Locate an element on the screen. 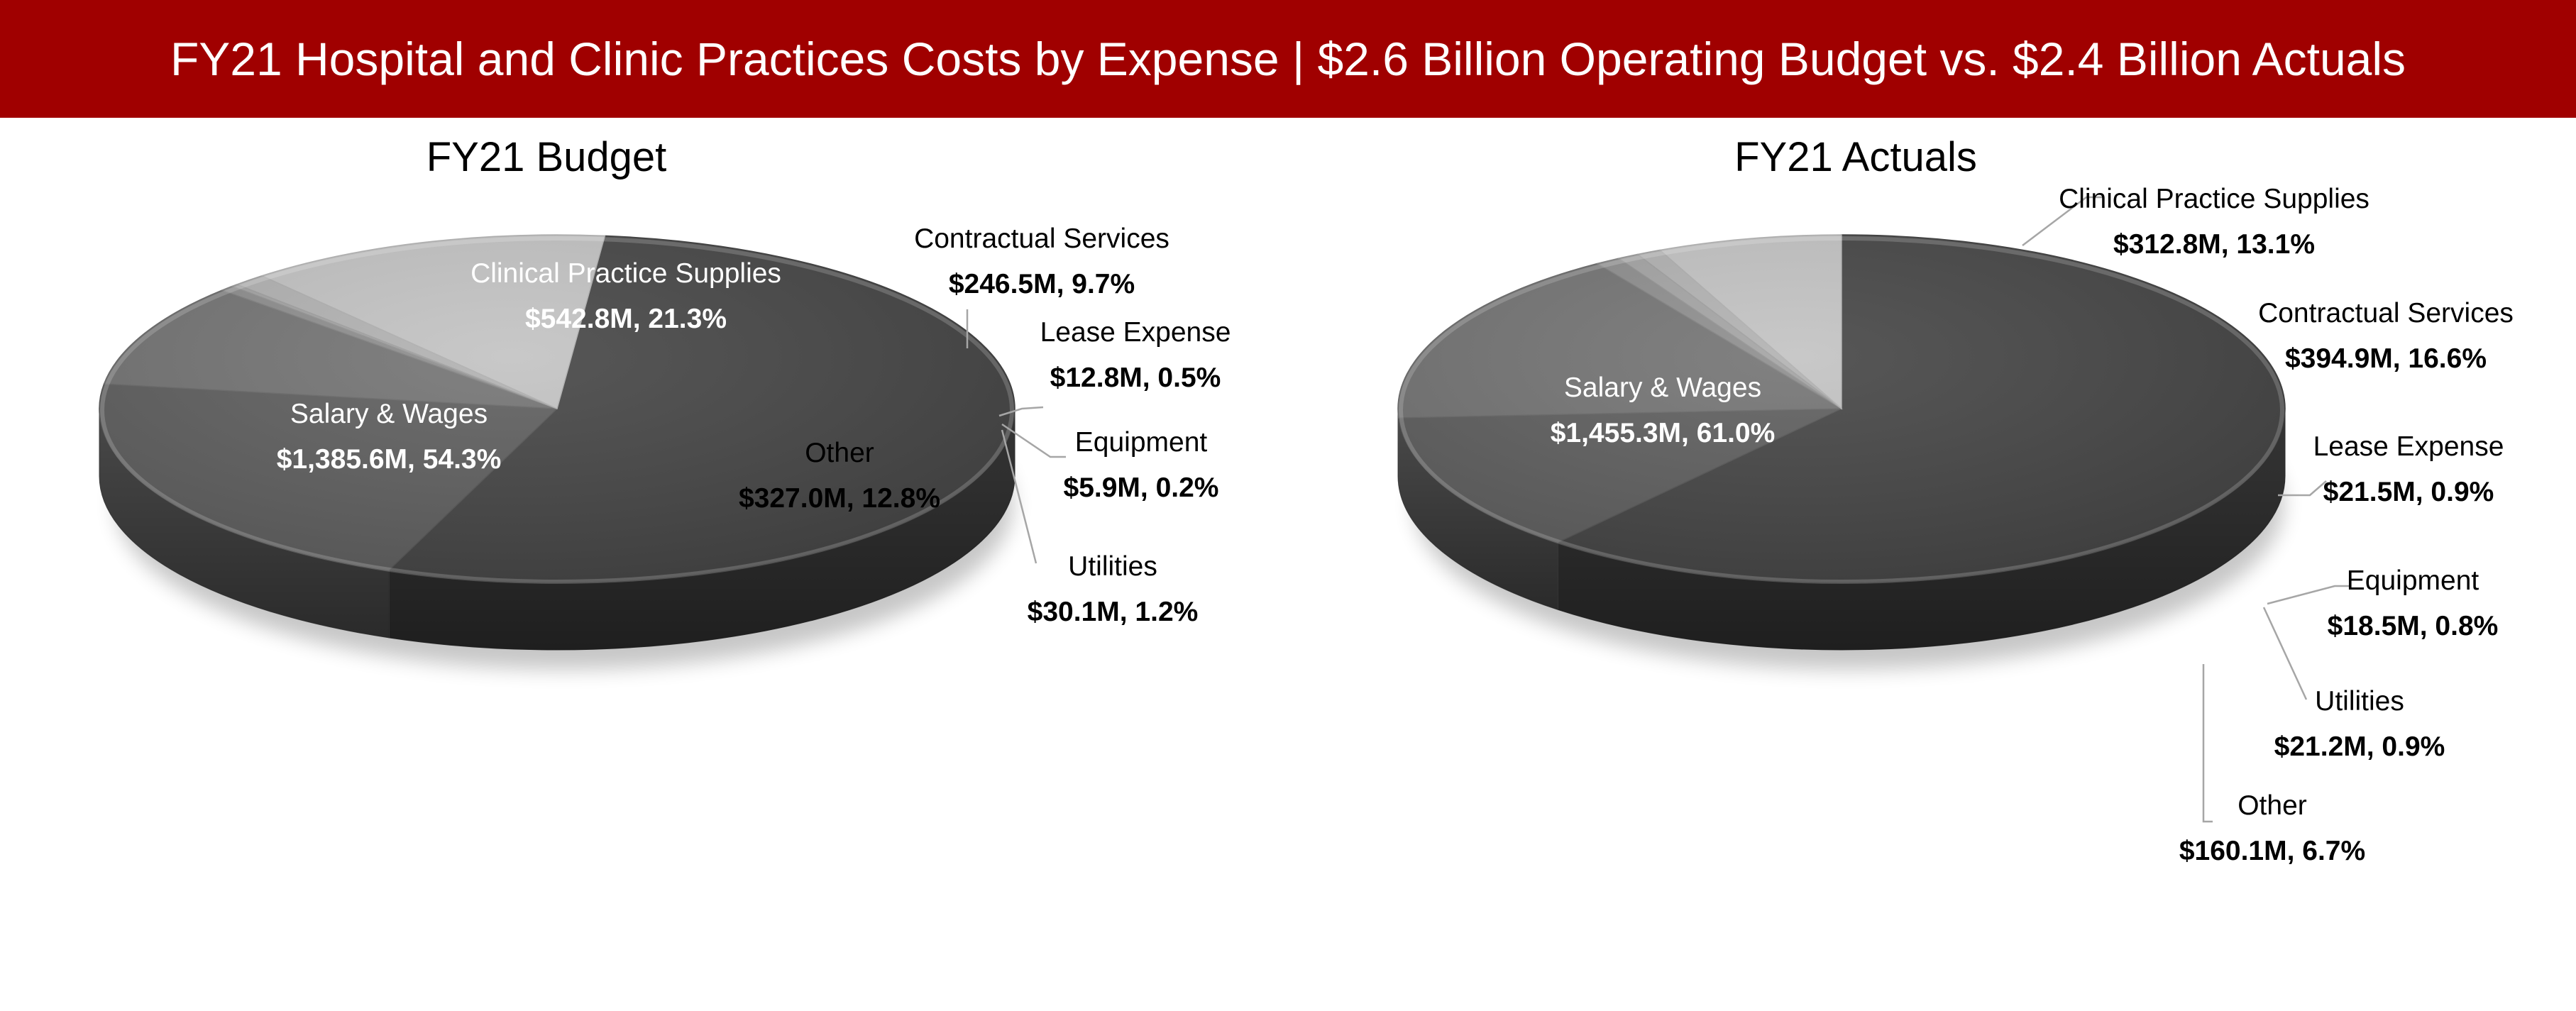  data-label-salary-wages: Salary & Wages $1,385.6M, 54.3% is located at coordinates (389, 437).